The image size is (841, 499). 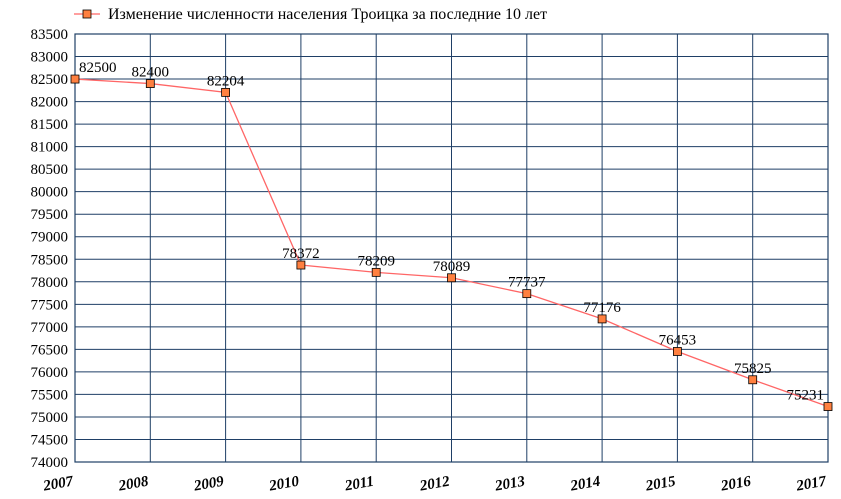 I want to click on y-tick-label: 78000, so click(x=50, y=283).